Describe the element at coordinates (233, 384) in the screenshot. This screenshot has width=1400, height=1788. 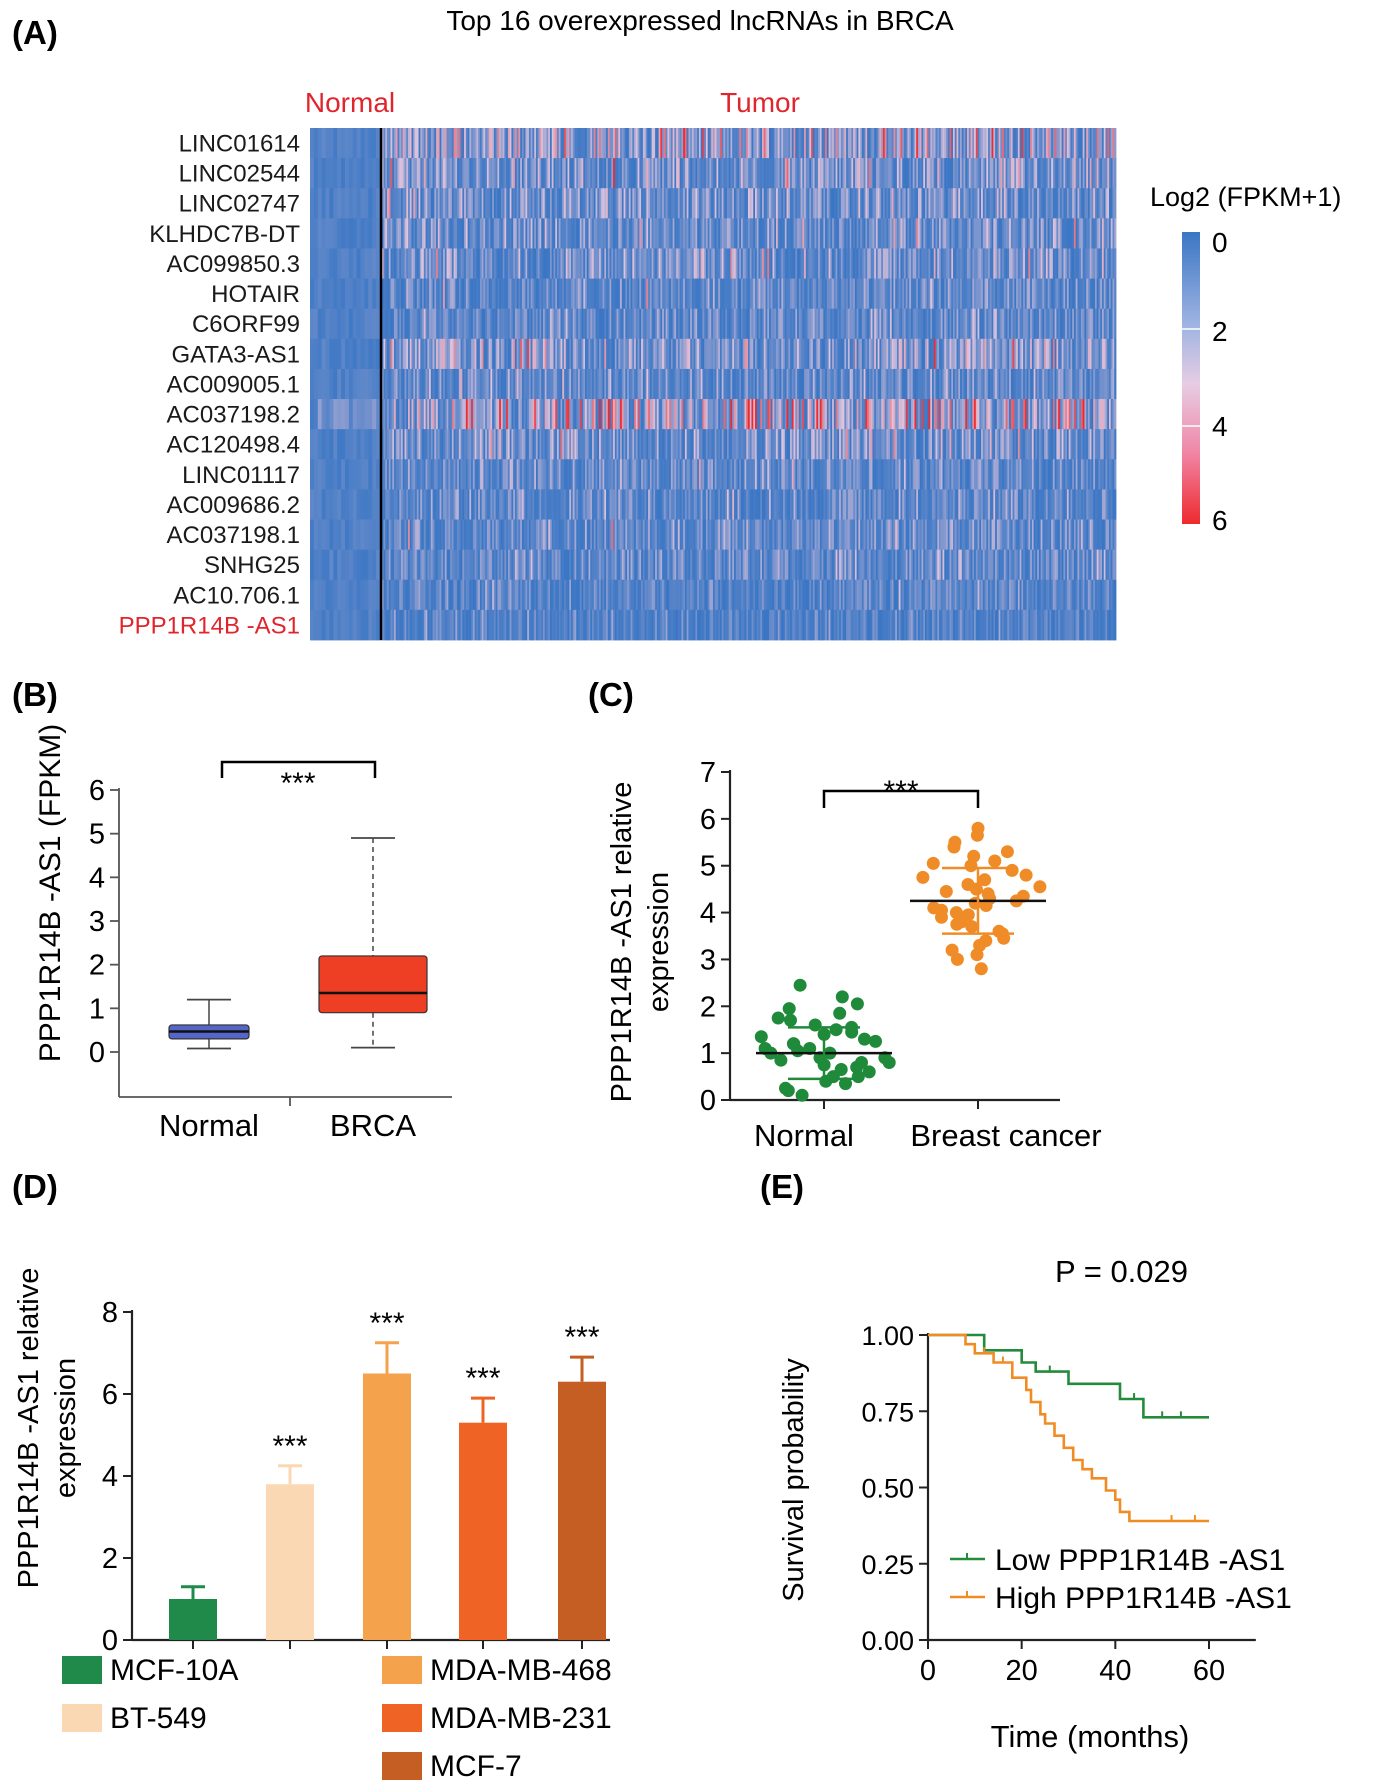
I see `heatmap-gene-label: AC009005.1` at that location.